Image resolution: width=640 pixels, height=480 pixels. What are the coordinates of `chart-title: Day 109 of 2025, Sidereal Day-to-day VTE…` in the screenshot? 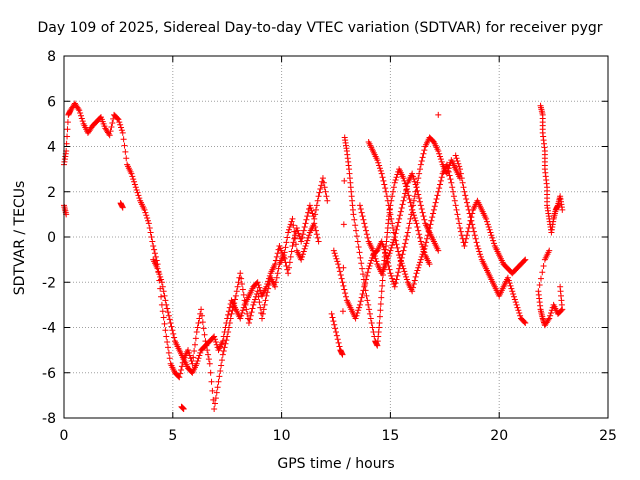 It's located at (320, 28).